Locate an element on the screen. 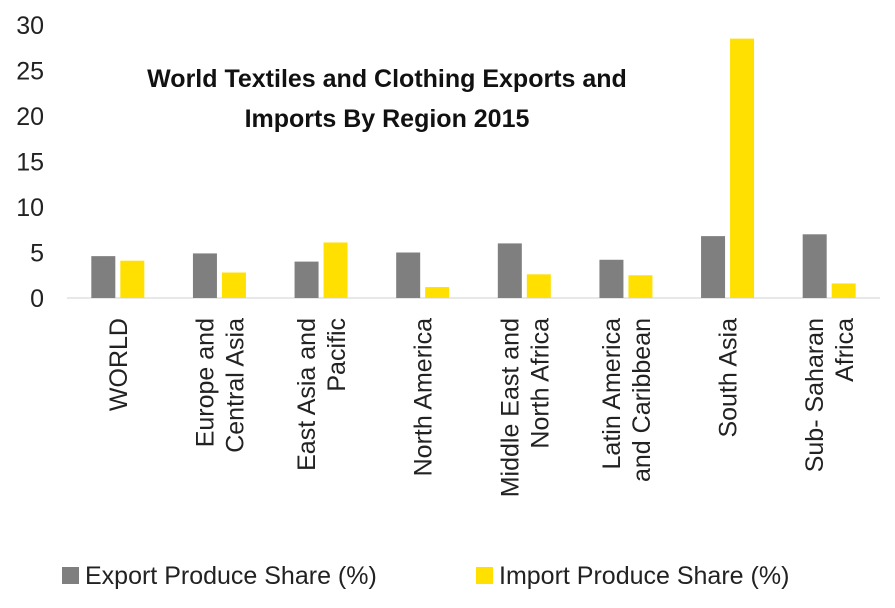 The width and height of the screenshot is (895, 608). legend-label: Export Produce Share (%) is located at coordinates (231, 576).